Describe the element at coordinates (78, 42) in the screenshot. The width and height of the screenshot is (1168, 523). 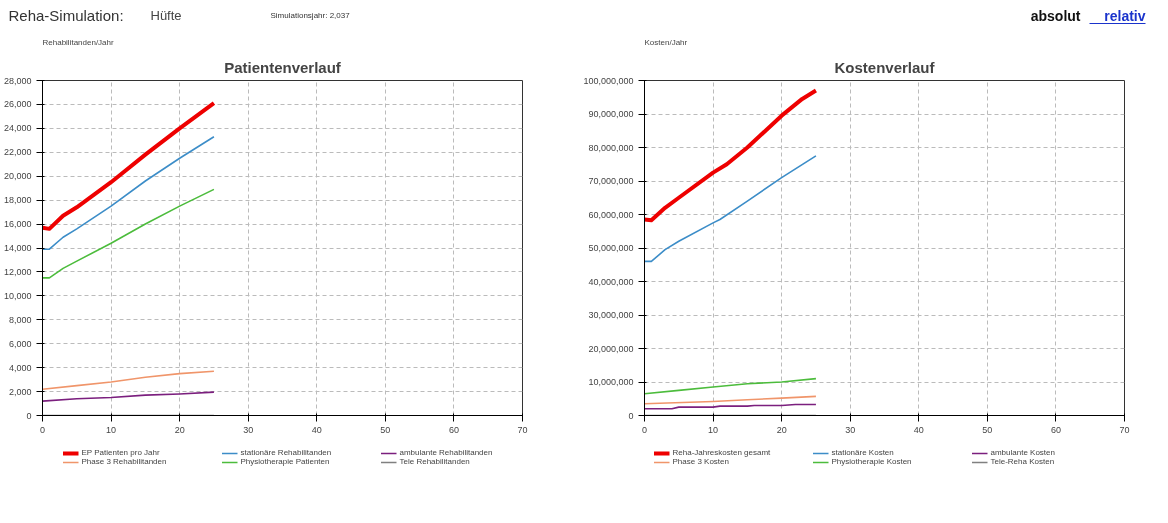
I see `y-axis-title: Rehabilitanden/Jahr` at that location.